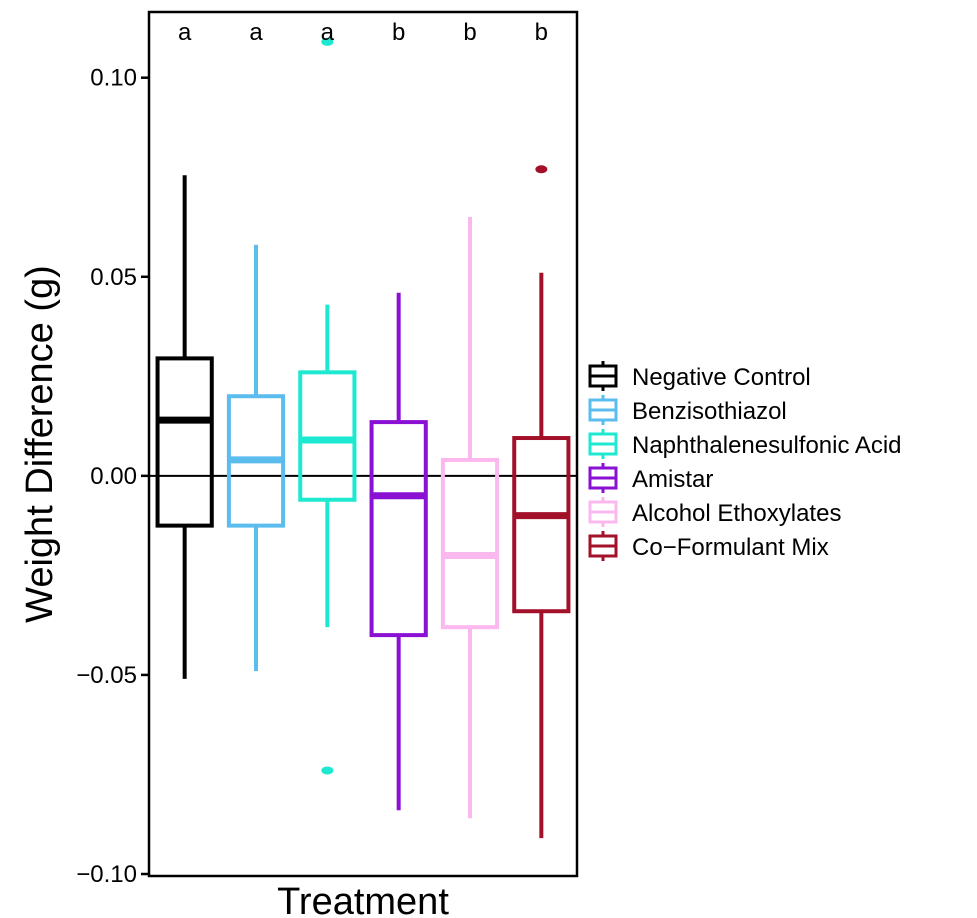 The width and height of the screenshot is (977, 918). Describe the element at coordinates (363, 899) in the screenshot. I see `x-axis-title: Treatment` at that location.